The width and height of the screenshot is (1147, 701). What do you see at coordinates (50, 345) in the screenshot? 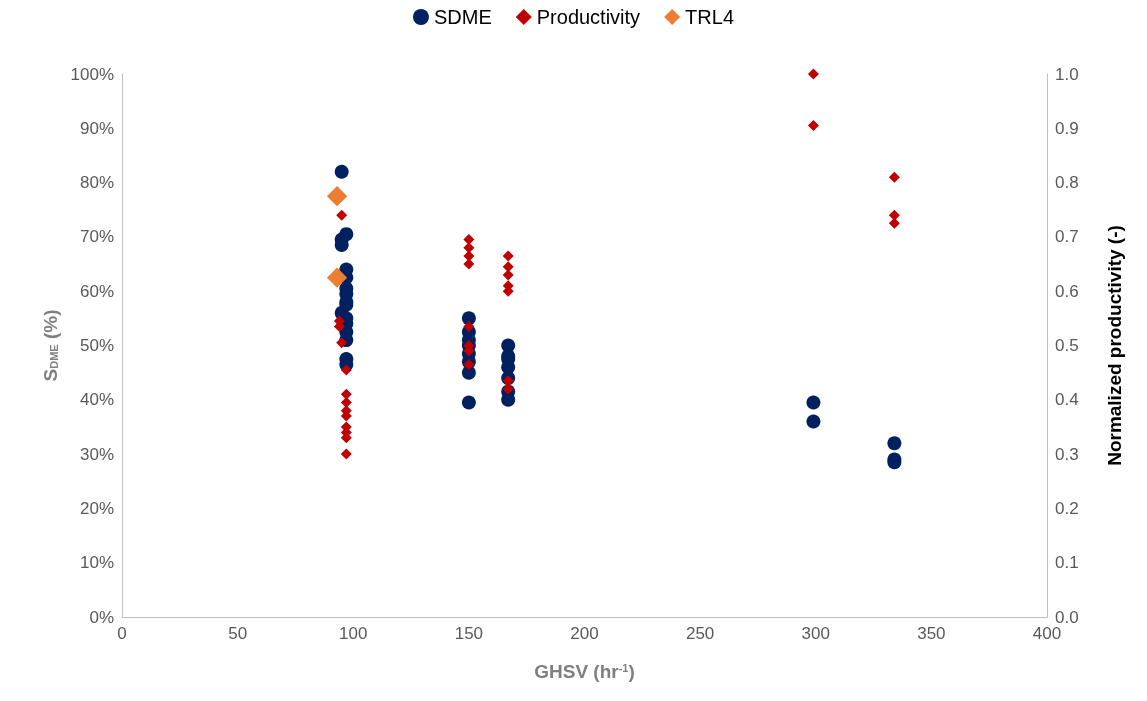
I see `y-axis-title: SDME (%)` at bounding box center [50, 345].